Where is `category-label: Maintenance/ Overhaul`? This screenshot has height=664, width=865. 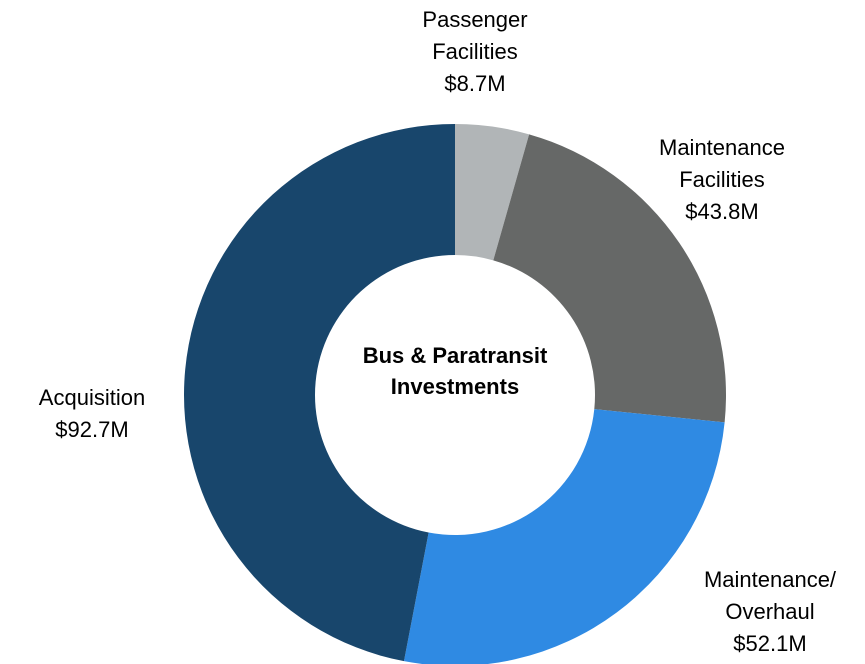
category-label: Maintenance/ Overhaul is located at coordinates (770, 595).